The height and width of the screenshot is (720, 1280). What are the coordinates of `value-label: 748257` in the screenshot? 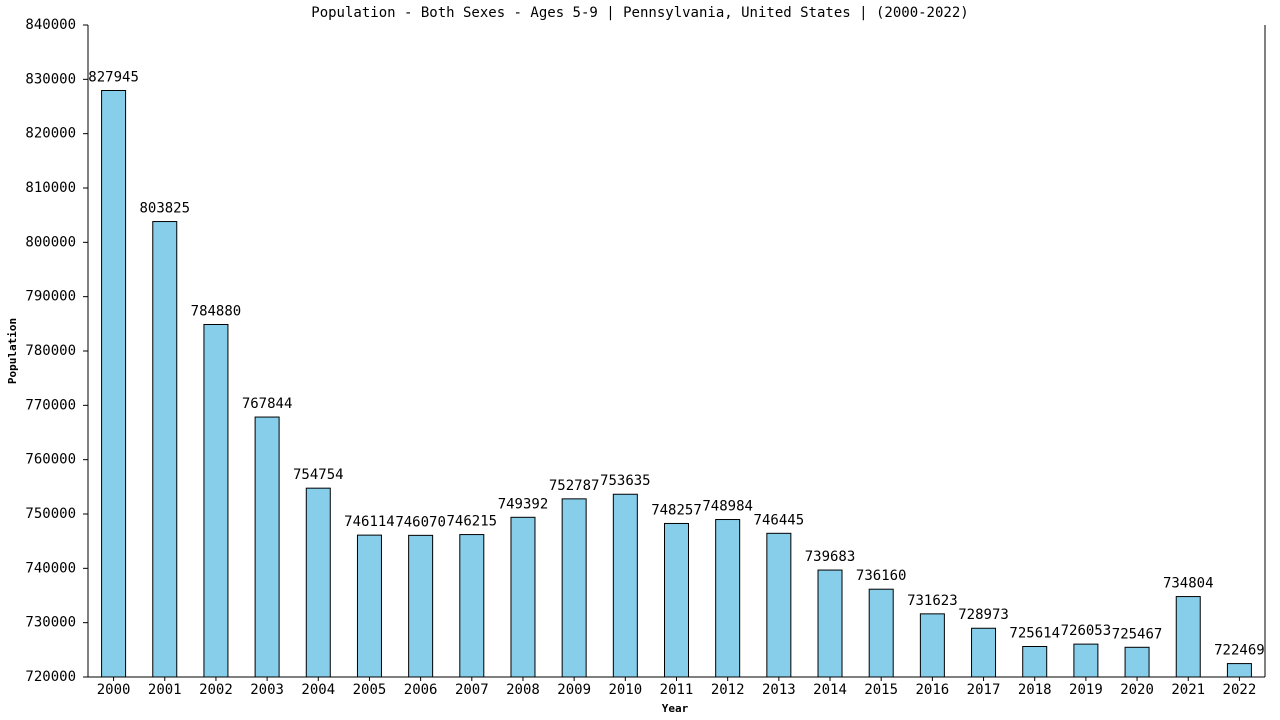 It's located at (676, 510).